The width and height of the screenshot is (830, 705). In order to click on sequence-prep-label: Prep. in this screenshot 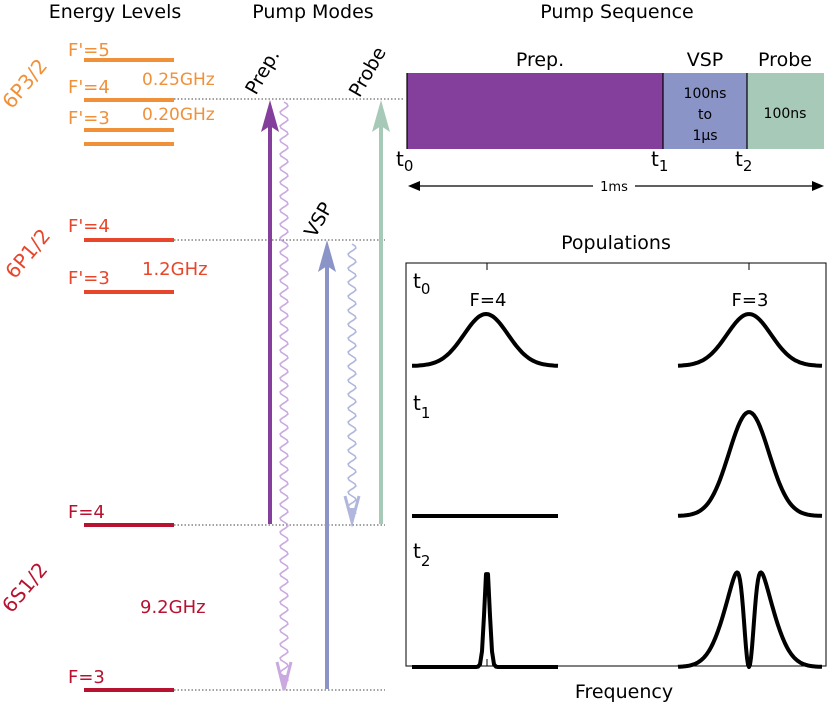, I will do `click(540, 60)`.